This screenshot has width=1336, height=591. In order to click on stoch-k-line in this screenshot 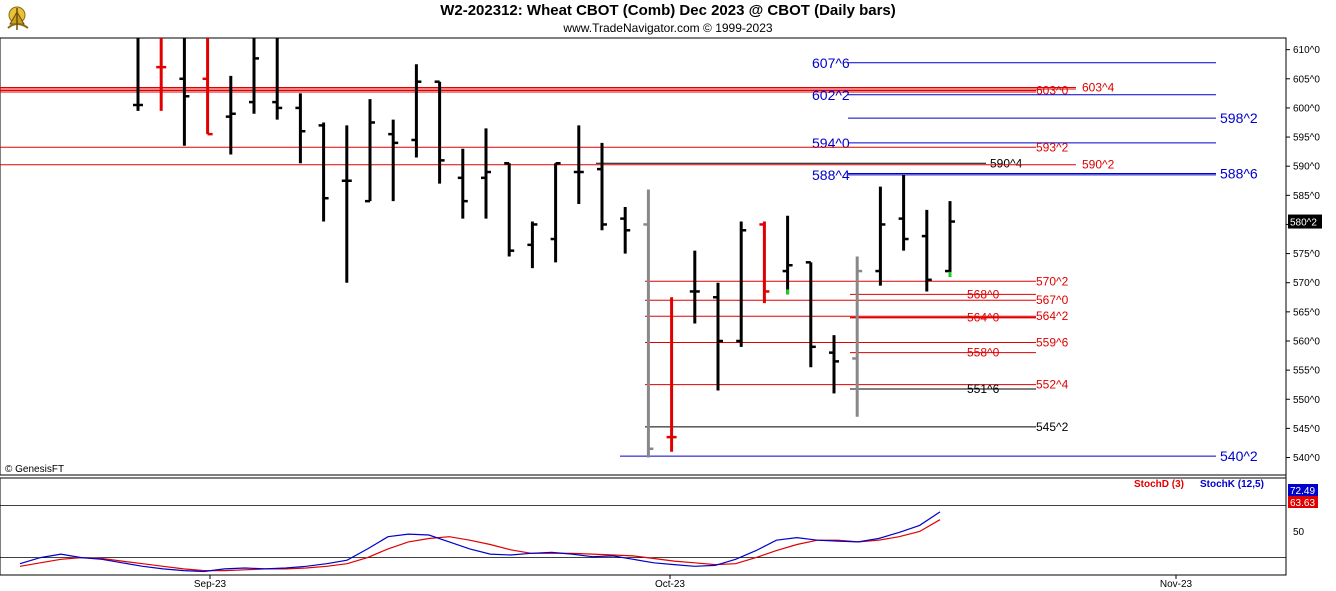, I will do `click(480, 542)`.